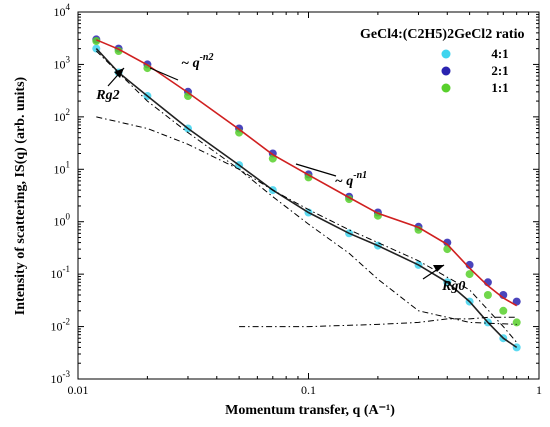 The height and width of the screenshot is (427, 550). Describe the element at coordinates (107, 95) in the screenshot. I see `annotation-2: Rg2` at that location.